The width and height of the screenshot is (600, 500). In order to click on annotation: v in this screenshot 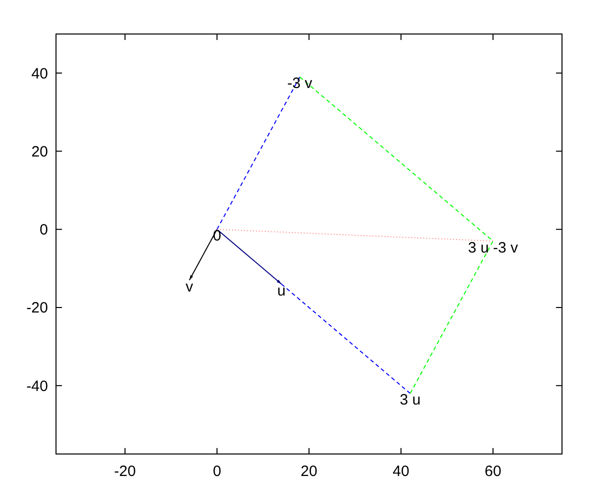, I will do `click(190, 287)`.